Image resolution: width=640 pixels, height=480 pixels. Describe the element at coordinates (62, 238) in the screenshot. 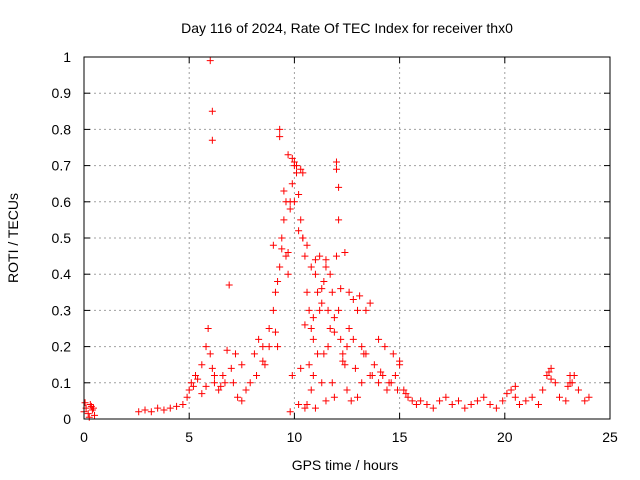

I see `y-tick-labels: 0 0.1 0.2 0.3 0.4 0.5 0.6 0.7 0.8 0.9 1` at that location.